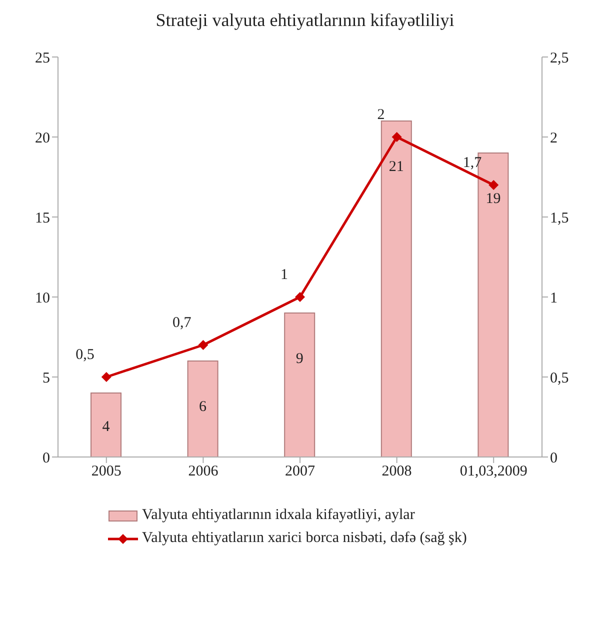 The width and height of the screenshot is (610, 639). What do you see at coordinates (397, 472) in the screenshot?
I see `x-tick-label: 2008` at bounding box center [397, 472].